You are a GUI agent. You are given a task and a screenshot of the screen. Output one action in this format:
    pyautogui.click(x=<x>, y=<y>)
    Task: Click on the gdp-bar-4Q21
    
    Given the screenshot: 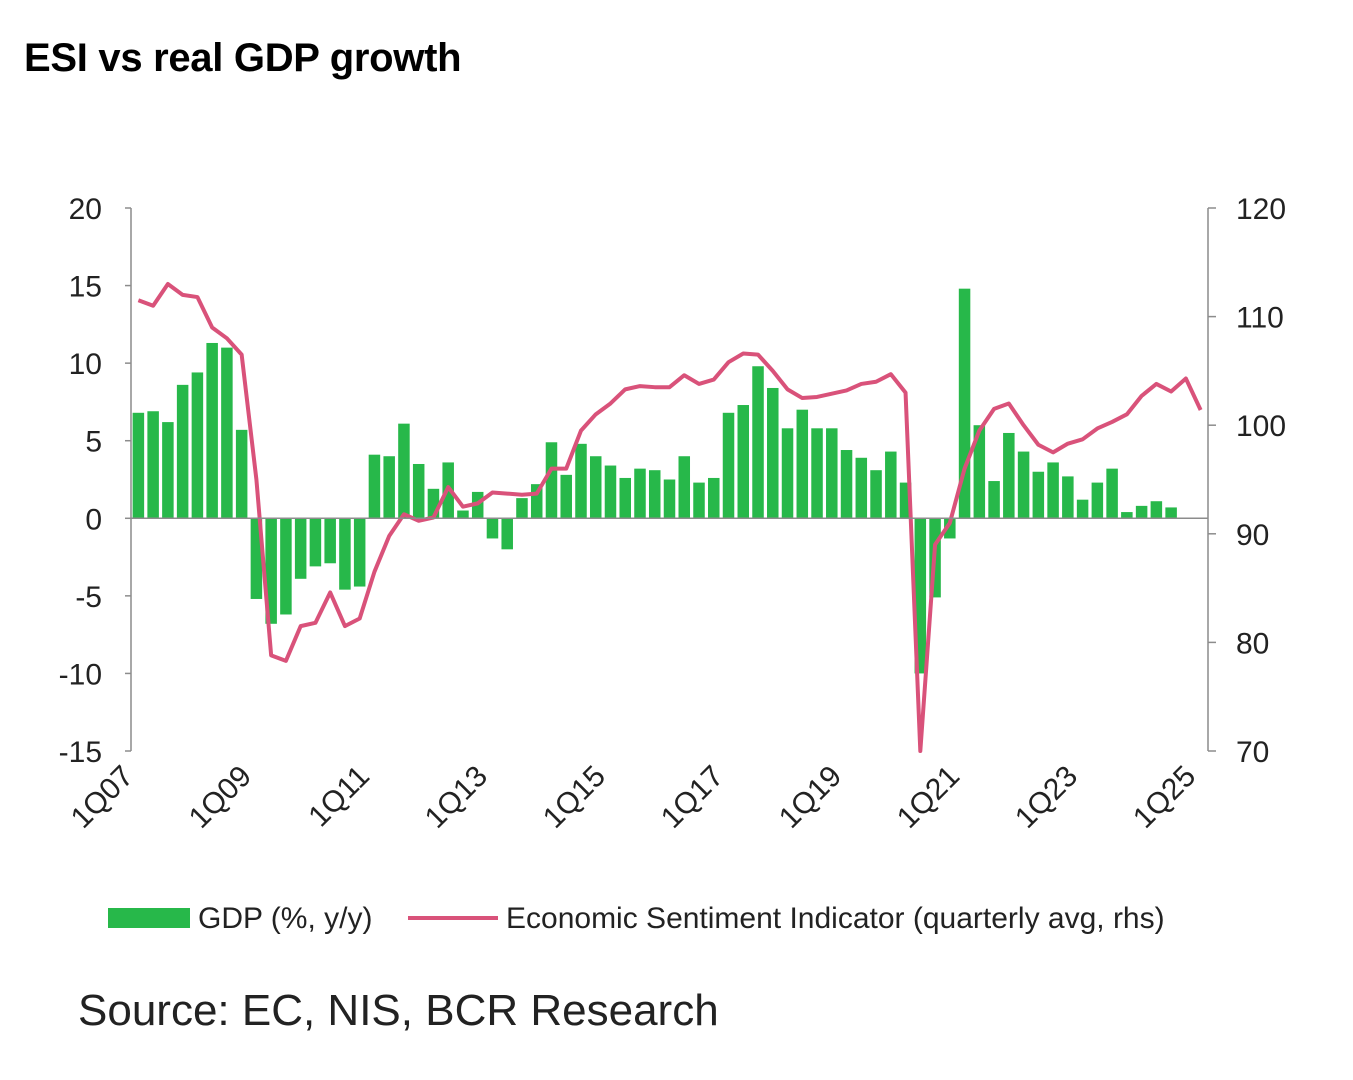 What is the action you would take?
    pyautogui.click(x=1009, y=475)
    